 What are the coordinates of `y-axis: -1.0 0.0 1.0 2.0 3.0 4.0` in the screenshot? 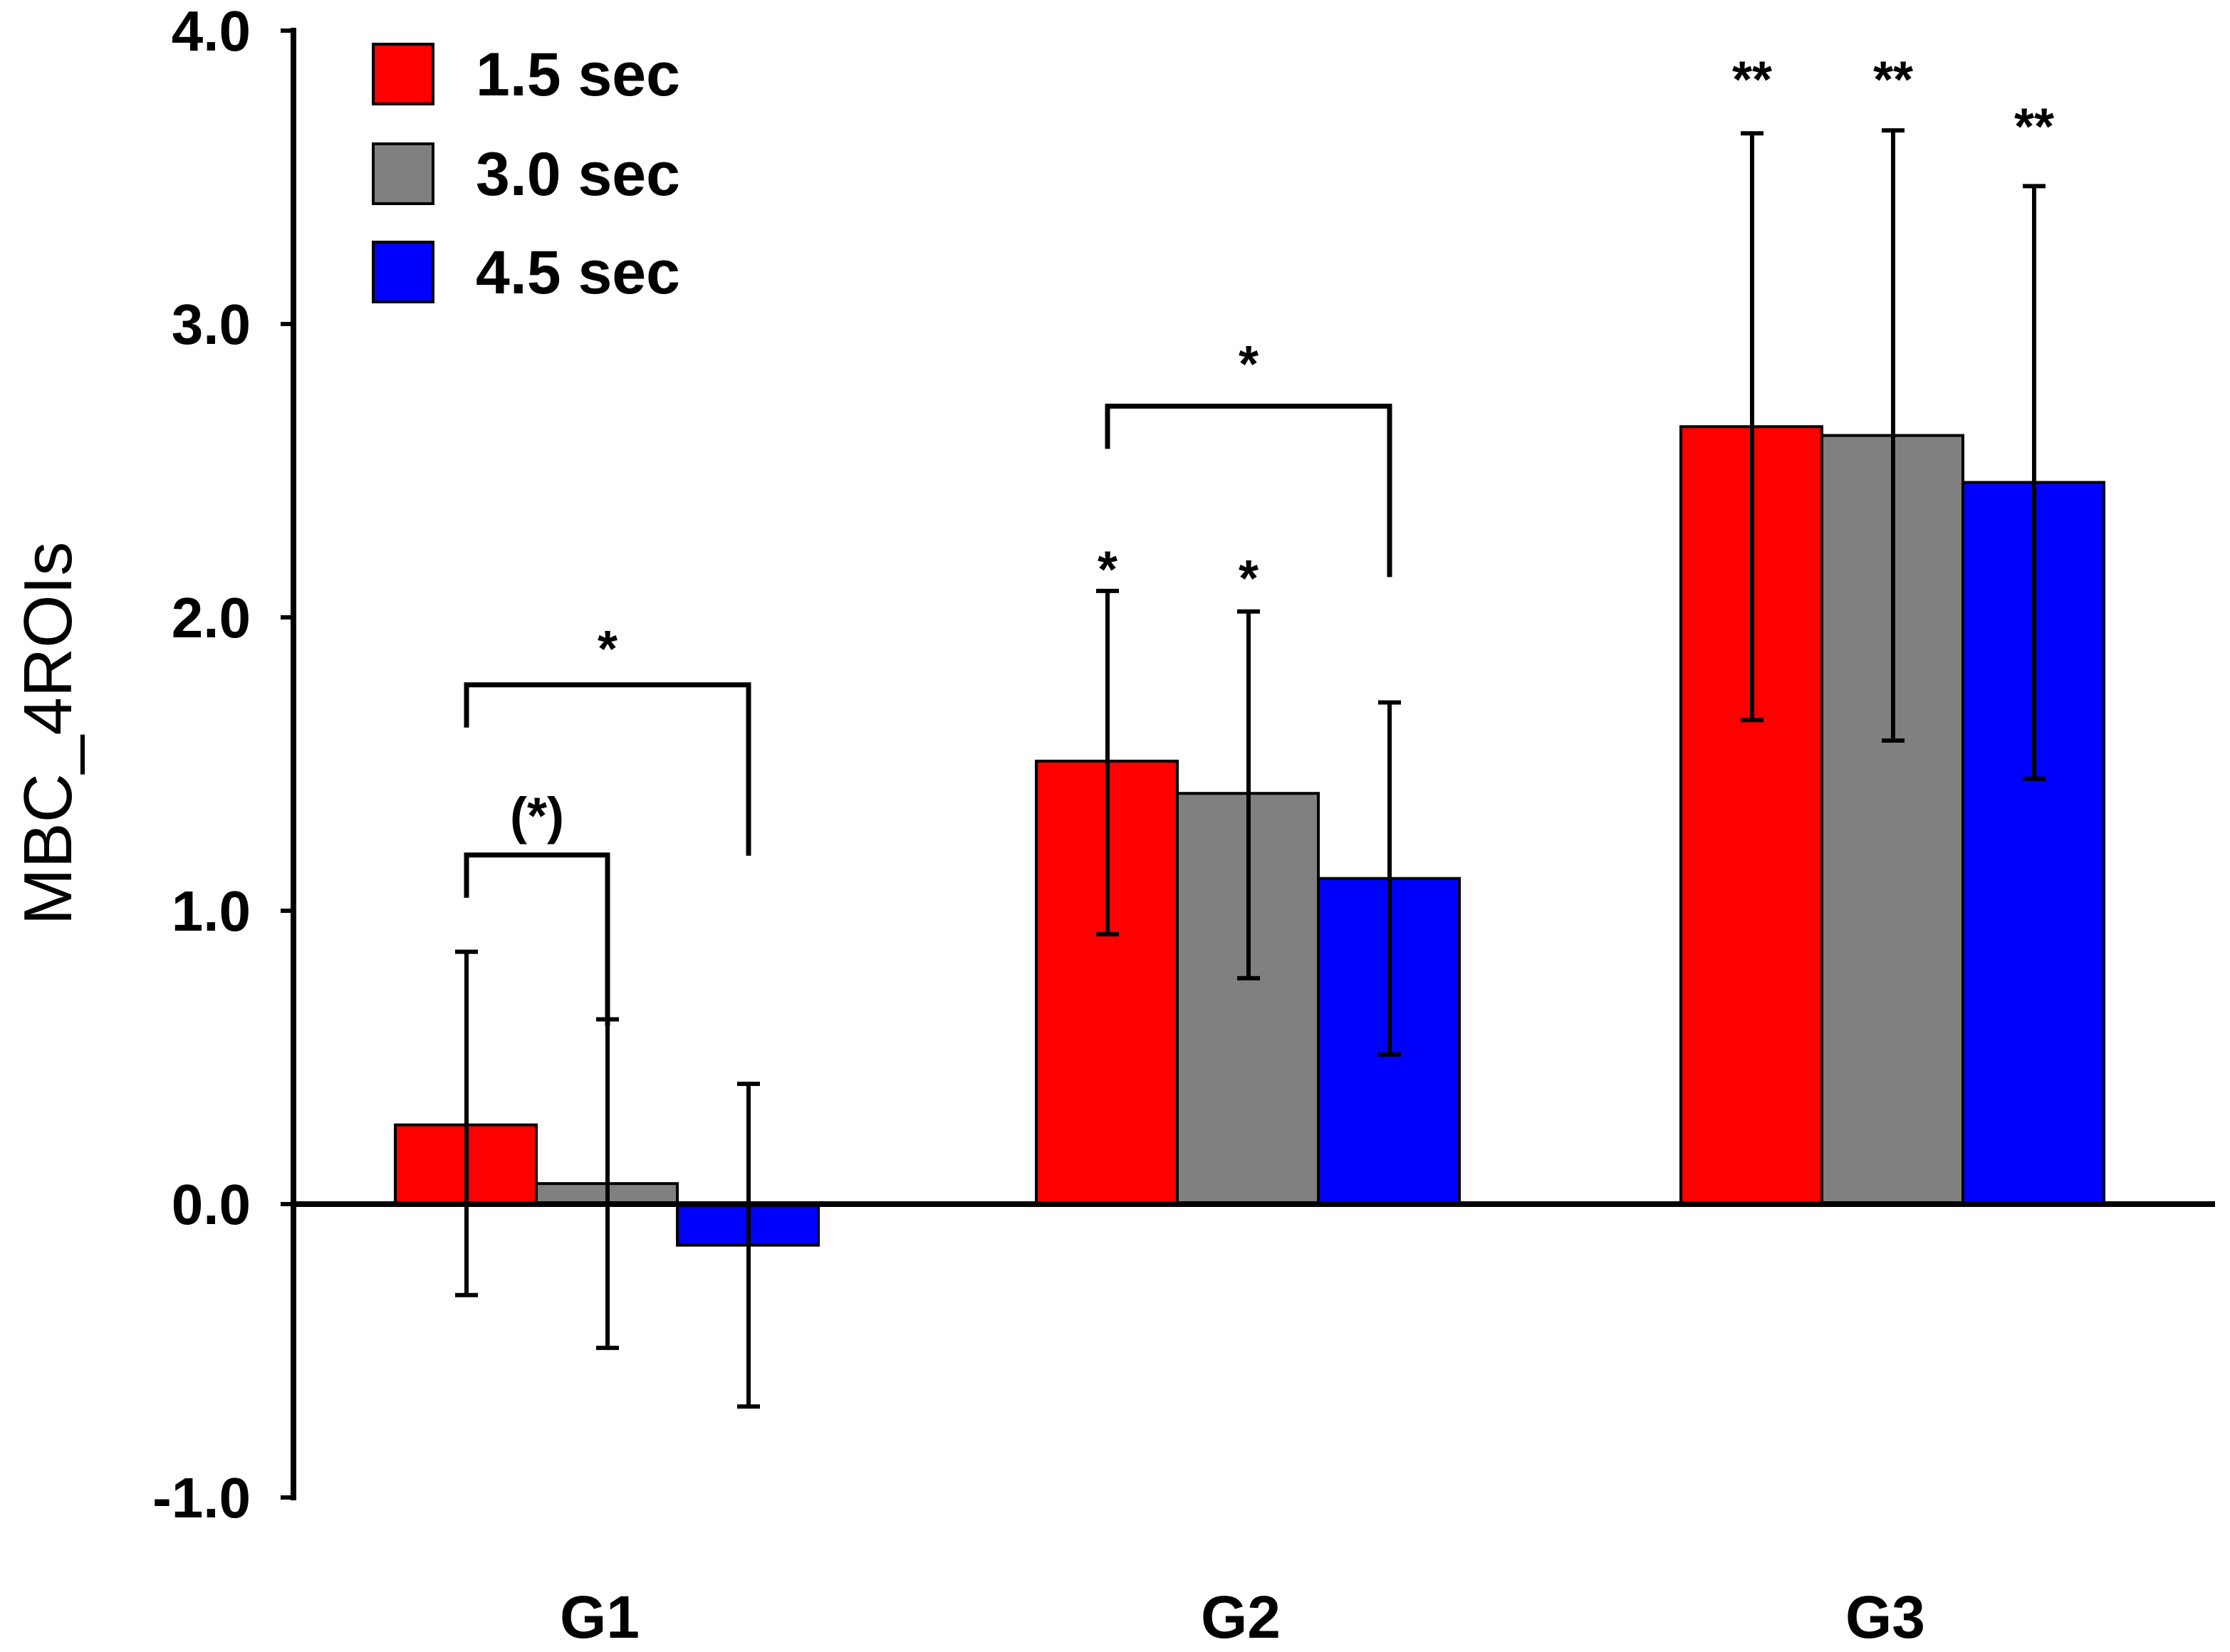 It's located at (224, 765).